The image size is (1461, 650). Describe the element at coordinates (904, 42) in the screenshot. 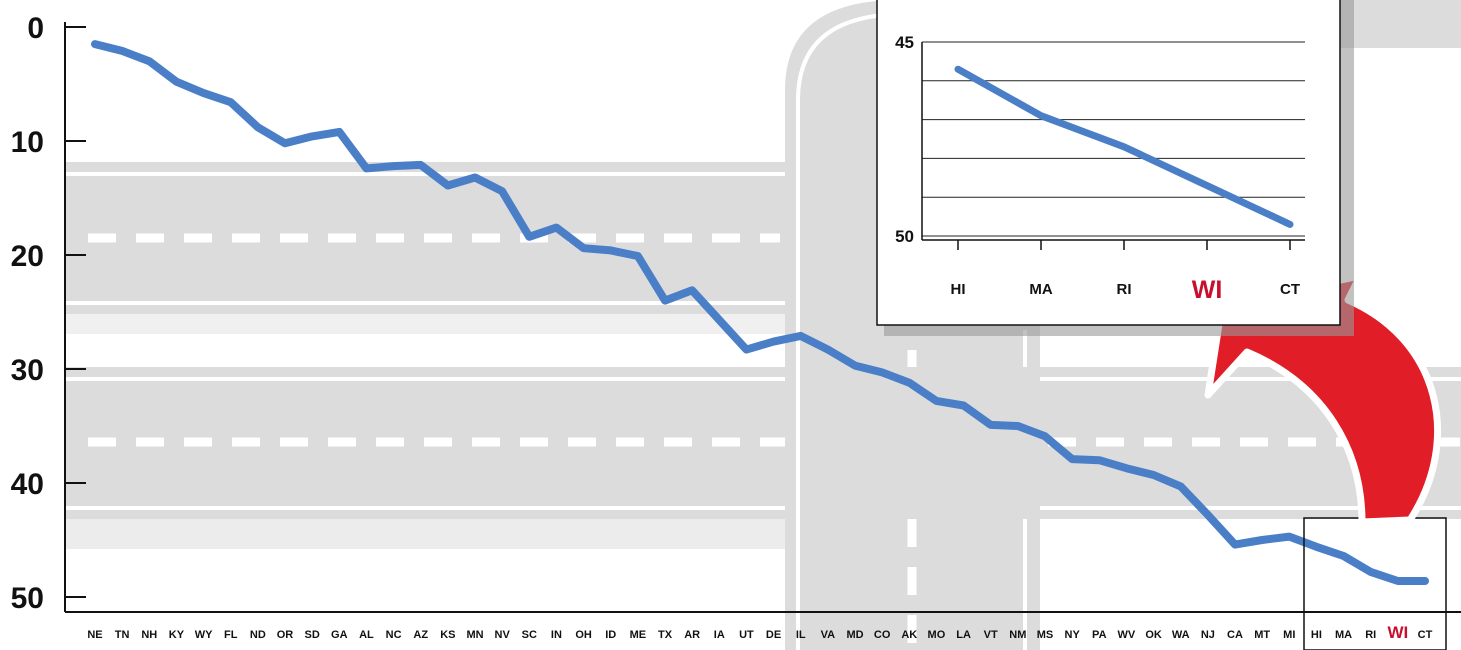

I see `inset-y-tick-label: 45` at that location.